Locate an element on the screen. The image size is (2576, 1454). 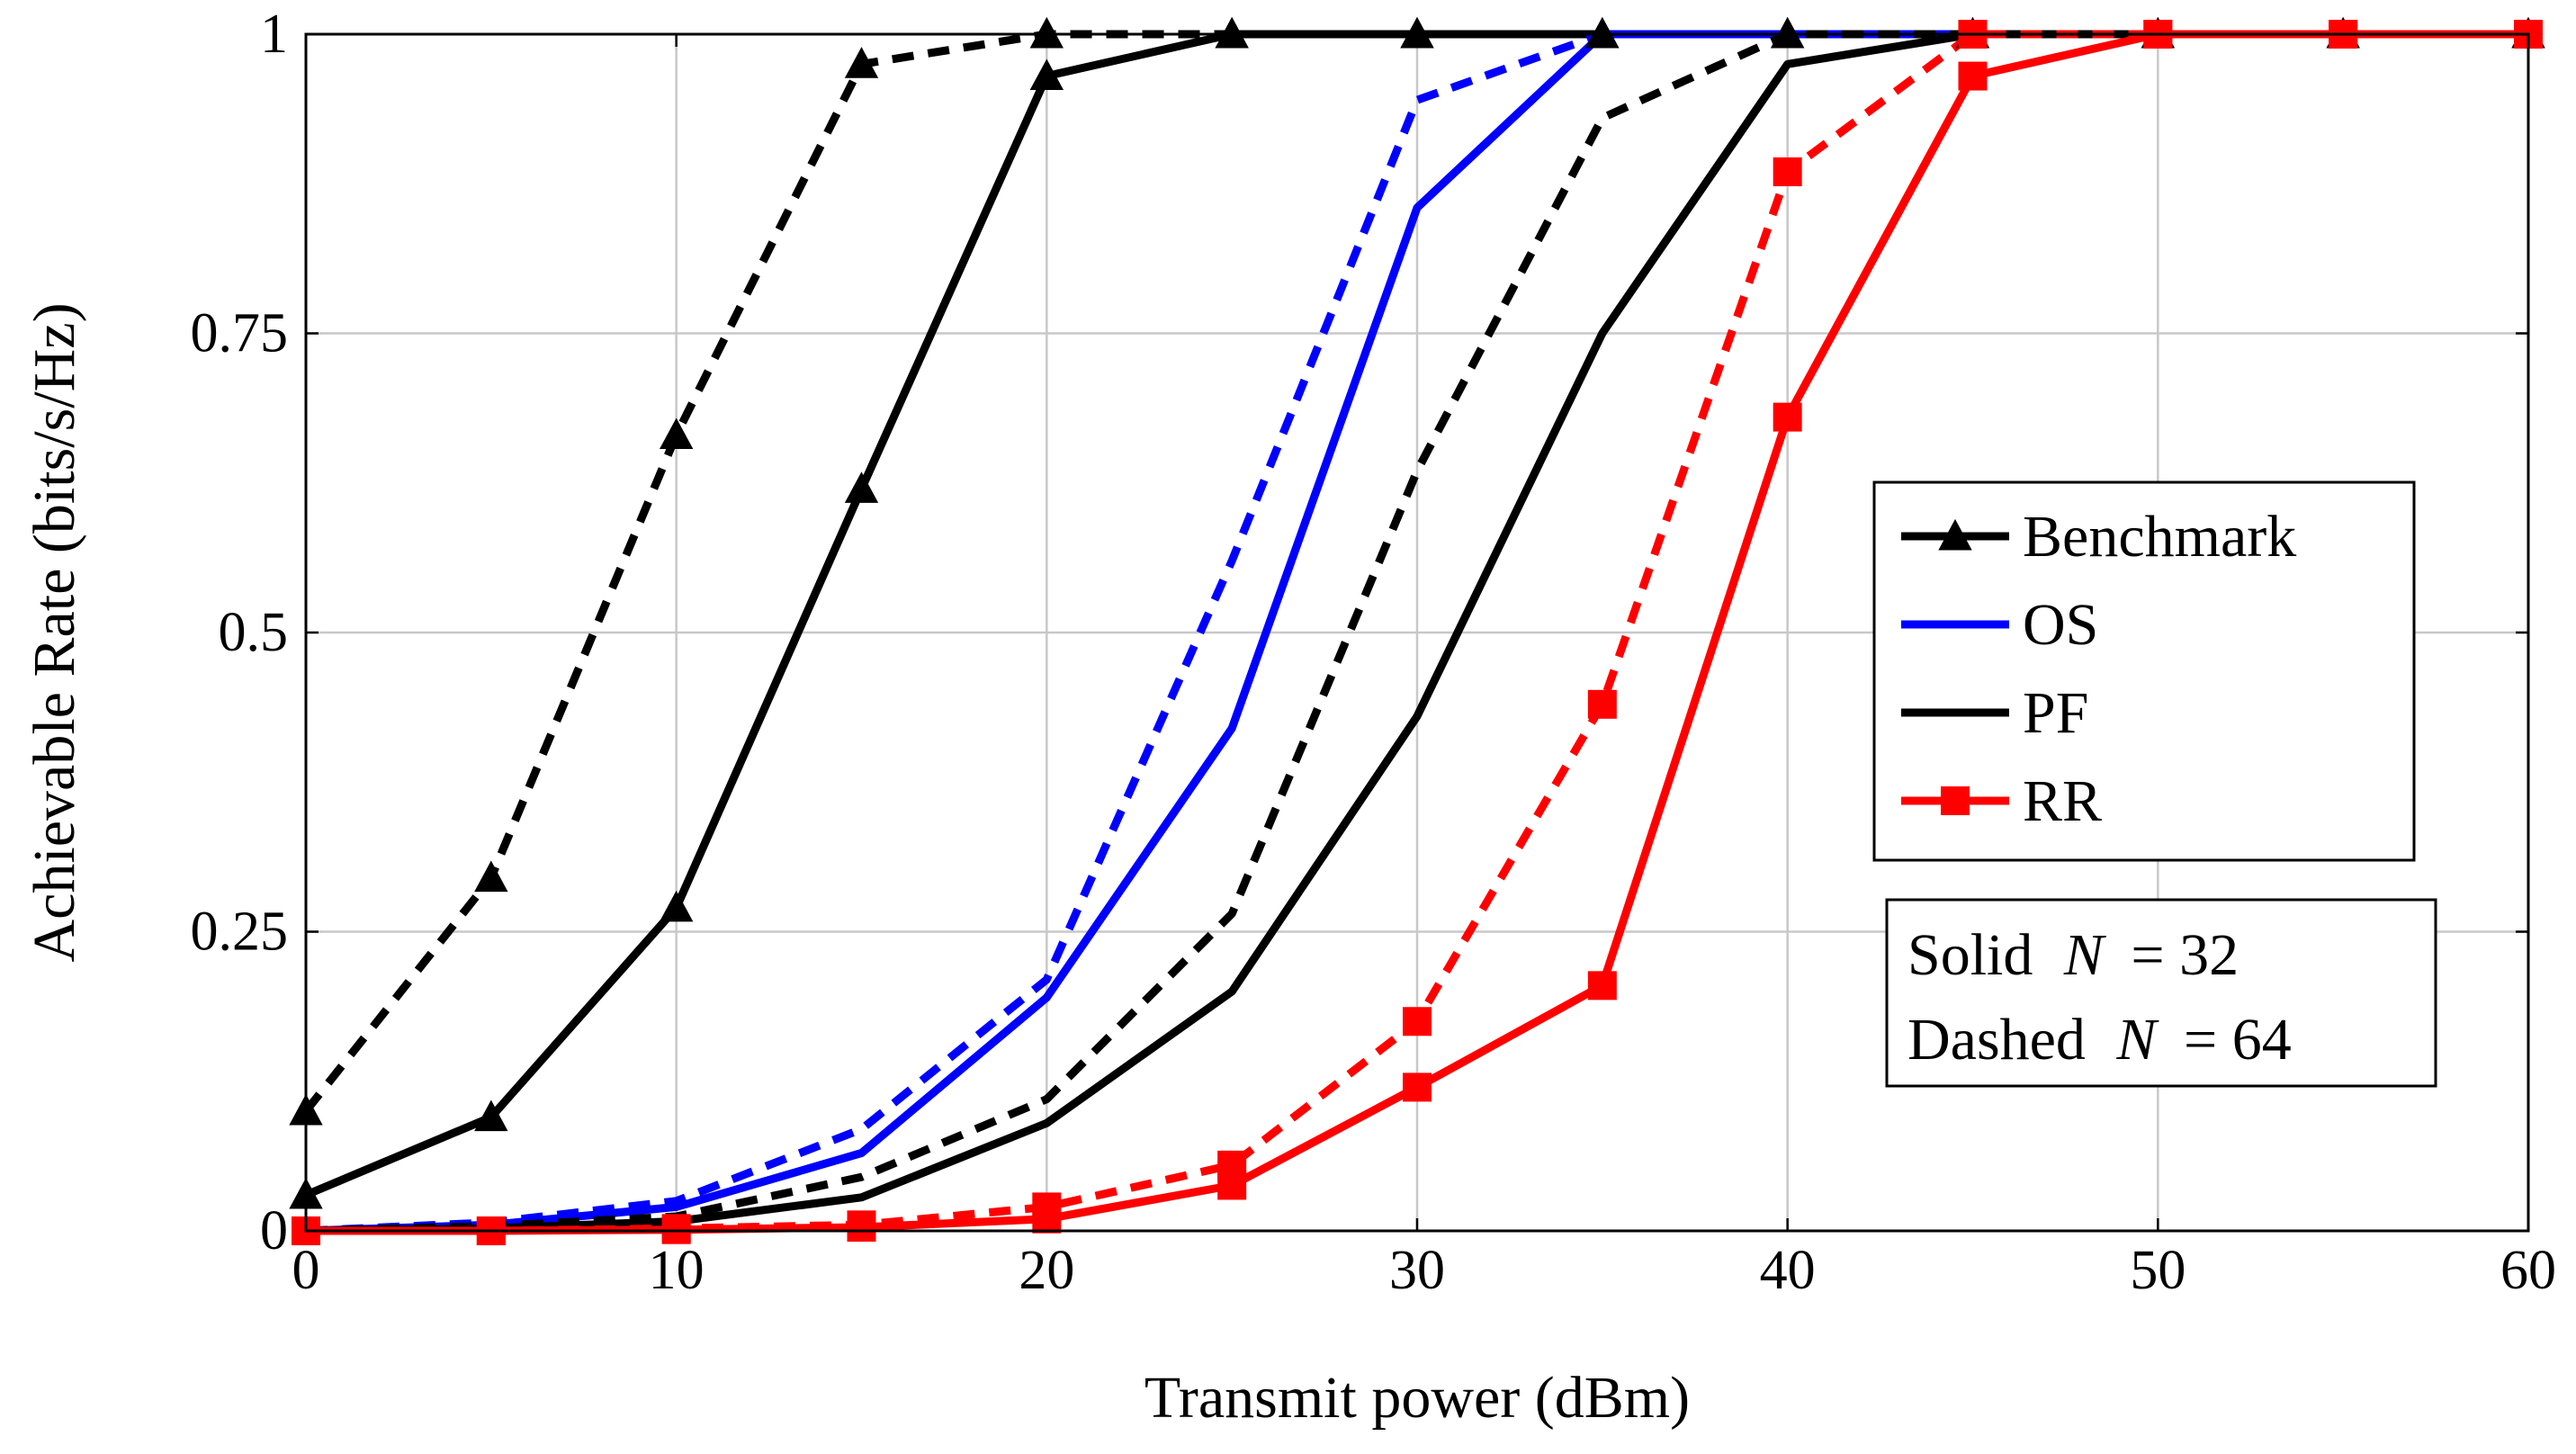
annotation-dashed-value: = 64 is located at coordinates (2238, 1040).